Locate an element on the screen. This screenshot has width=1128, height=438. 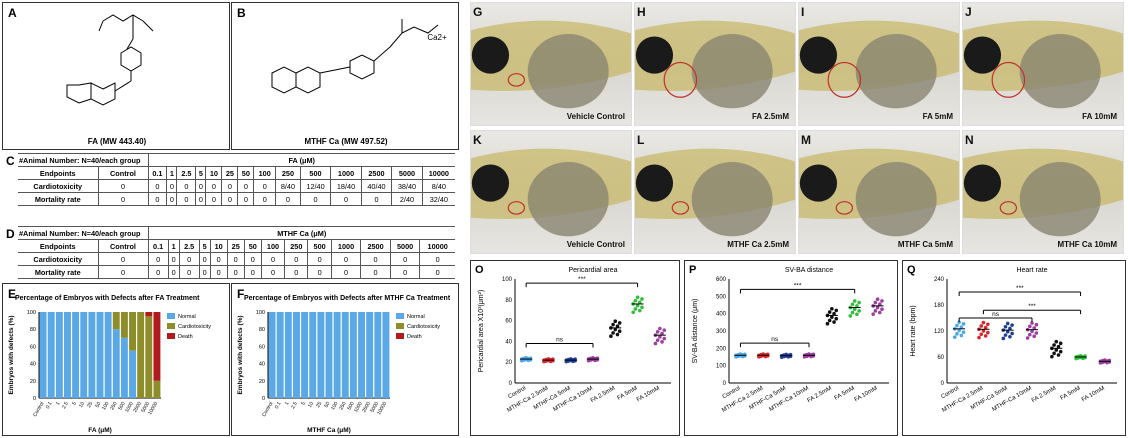
y-axis-label: Embryos with defects (%) is located at coordinates (11, 354).